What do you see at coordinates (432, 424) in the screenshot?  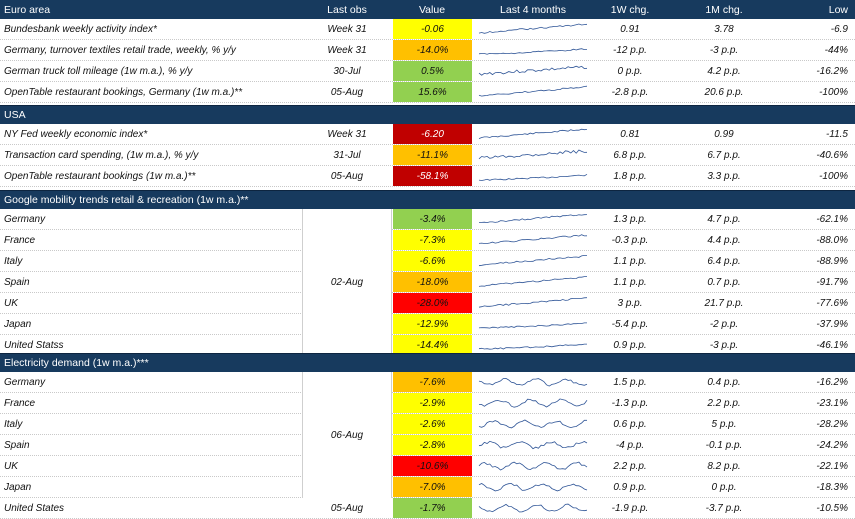 I see `value-cell: -2.6%` at bounding box center [432, 424].